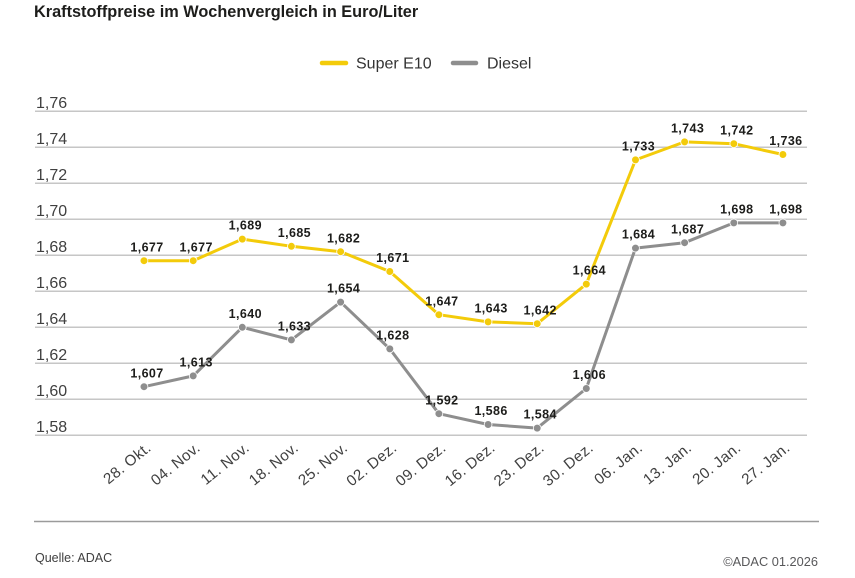  What do you see at coordinates (245, 226) in the screenshot?
I see `svg-text: 1,689` at bounding box center [245, 226].